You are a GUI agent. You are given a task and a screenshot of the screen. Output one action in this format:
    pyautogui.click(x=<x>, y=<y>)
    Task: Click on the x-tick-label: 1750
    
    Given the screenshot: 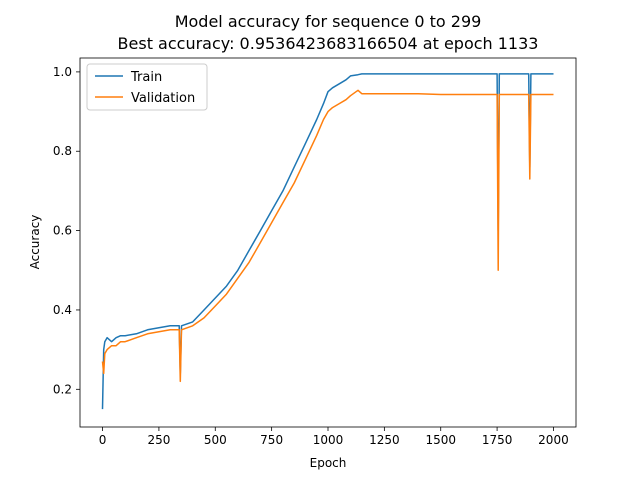 What is the action you would take?
    pyautogui.click(x=497, y=440)
    